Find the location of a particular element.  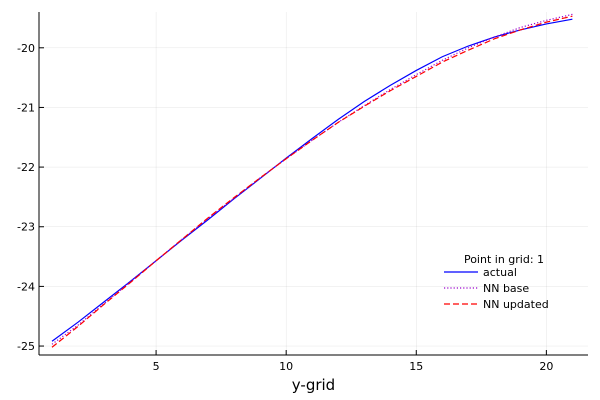

legend-entry: NN base is located at coordinates (506, 288).